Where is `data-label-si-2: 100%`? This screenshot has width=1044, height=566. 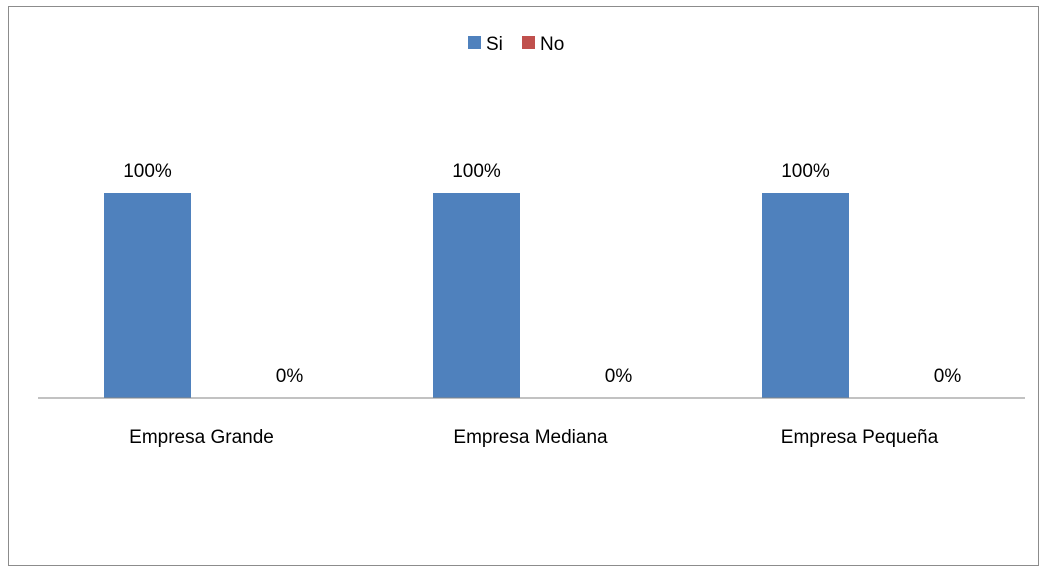
data-label-si-2: 100% is located at coordinates (476, 171).